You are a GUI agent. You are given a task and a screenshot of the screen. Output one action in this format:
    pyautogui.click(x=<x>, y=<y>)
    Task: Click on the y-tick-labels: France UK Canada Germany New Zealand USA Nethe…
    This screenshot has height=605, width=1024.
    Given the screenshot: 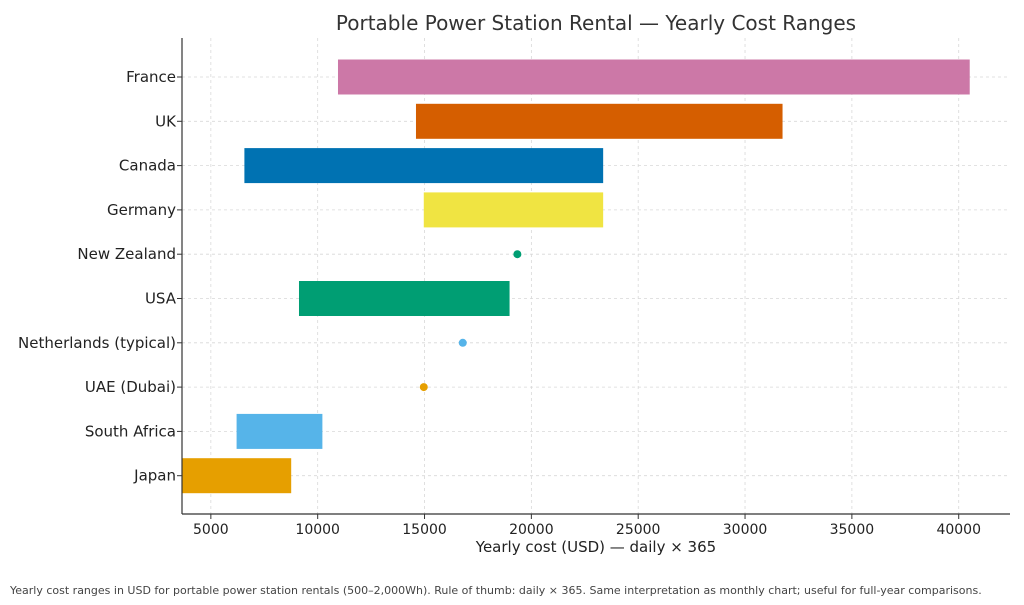 What is the action you would take?
    pyautogui.click(x=97, y=276)
    